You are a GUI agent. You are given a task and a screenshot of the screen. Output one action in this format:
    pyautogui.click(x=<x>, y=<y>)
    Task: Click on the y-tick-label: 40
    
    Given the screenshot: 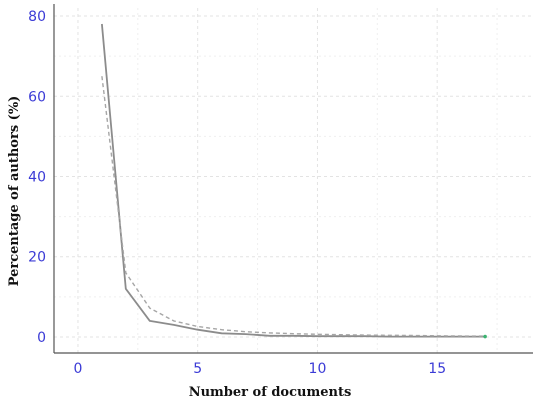 What is the action you would take?
    pyautogui.click(x=37, y=177)
    